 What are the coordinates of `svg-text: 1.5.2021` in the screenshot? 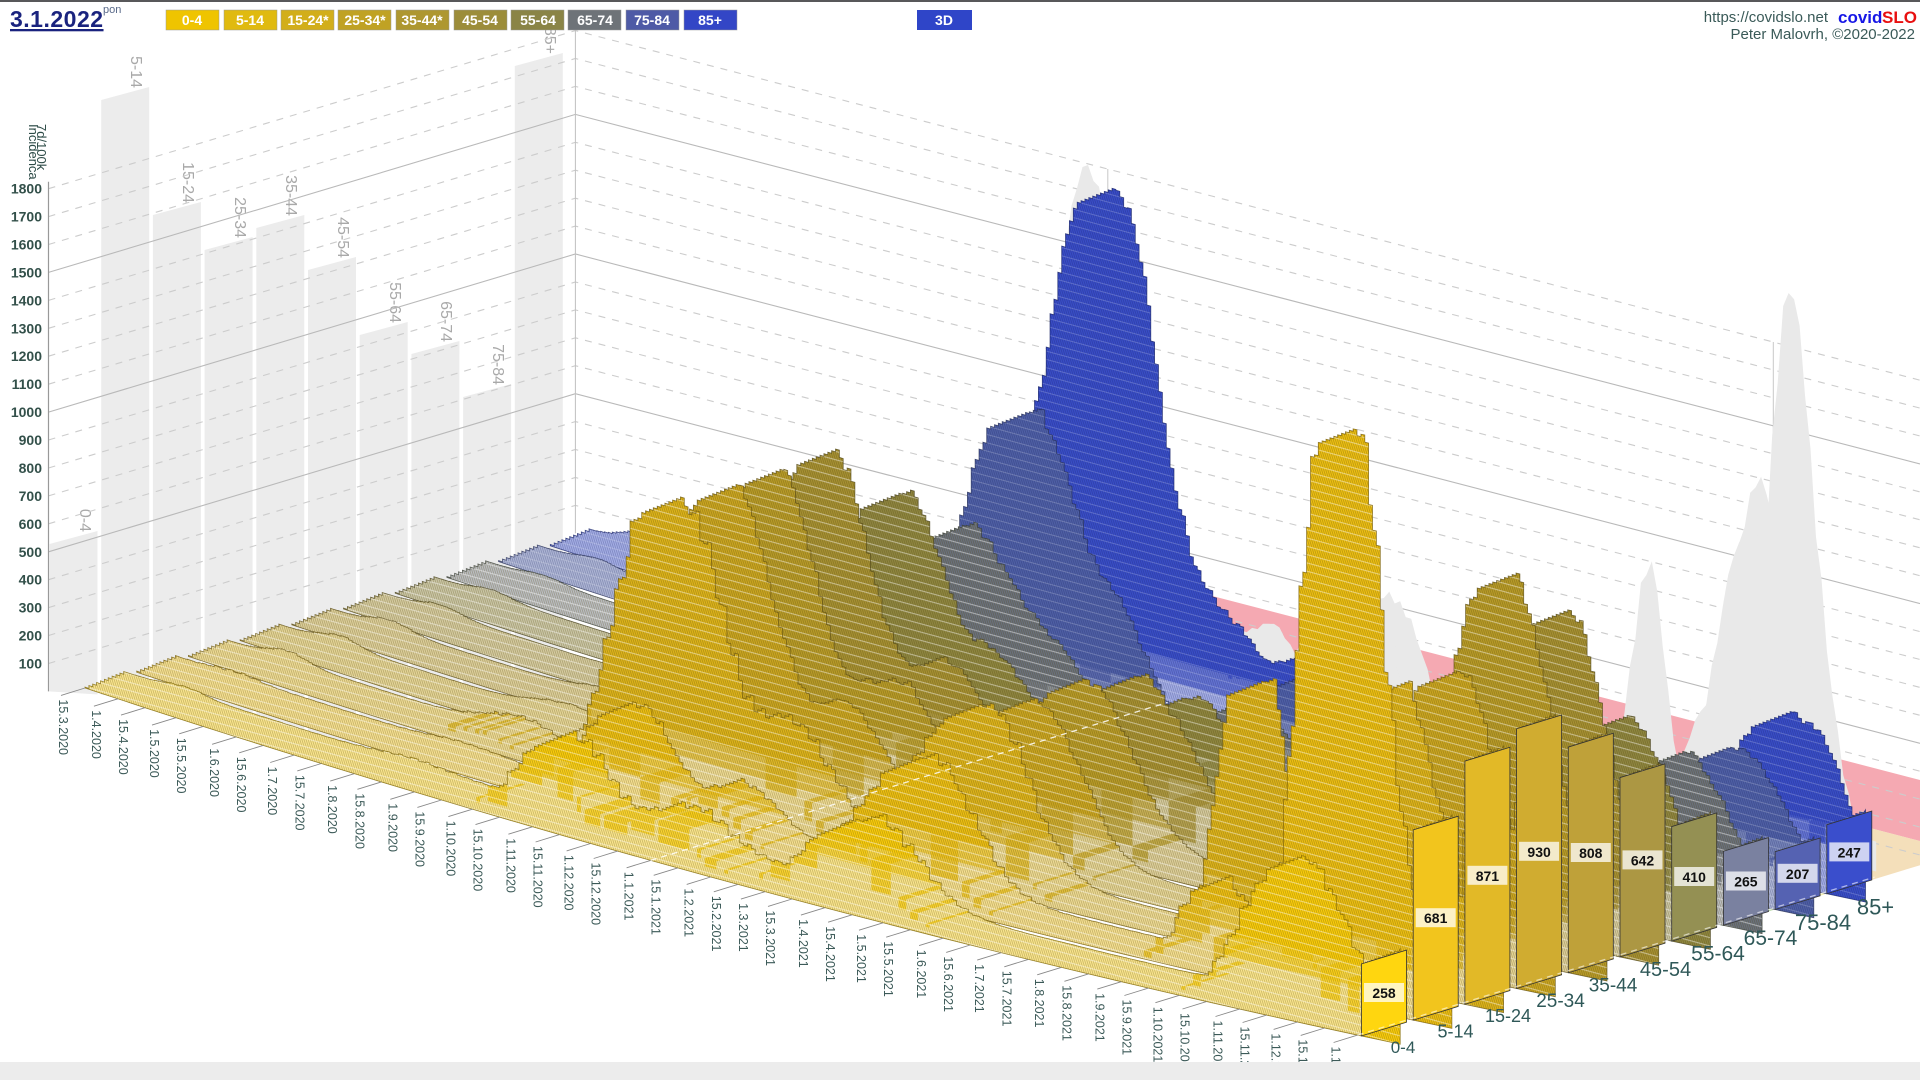 It's located at (861, 958).